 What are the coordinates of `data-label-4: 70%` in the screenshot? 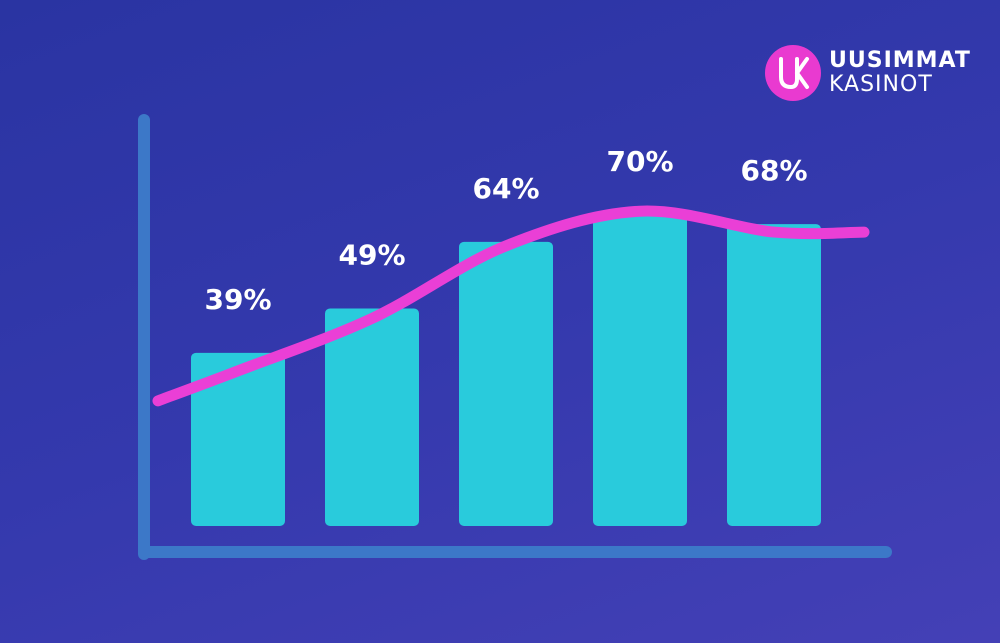 It's located at (639, 161).